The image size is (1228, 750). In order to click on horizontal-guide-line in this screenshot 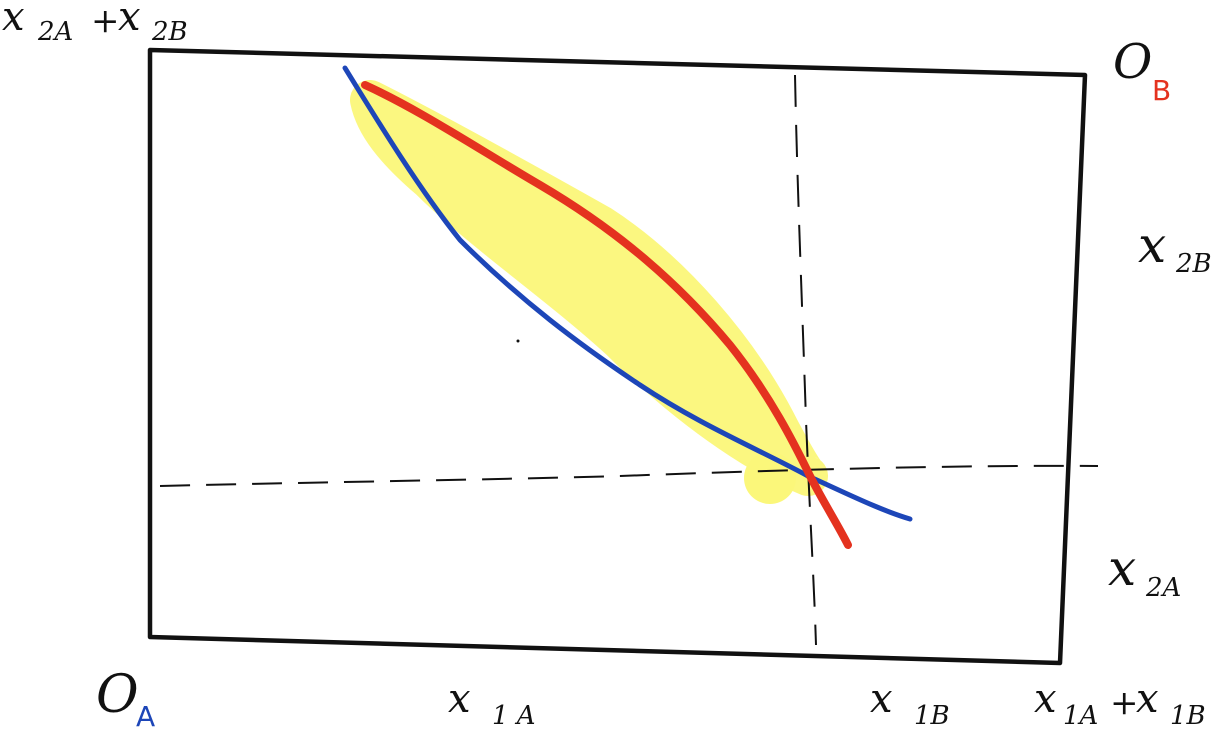, I will do `click(629, 475)`.